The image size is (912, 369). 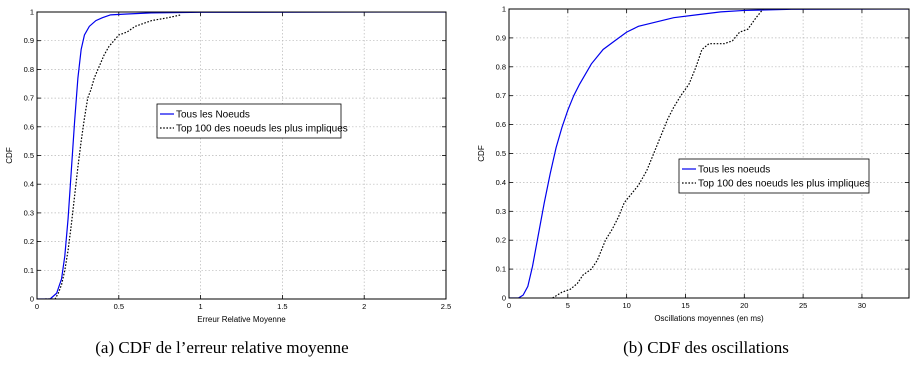 I want to click on legend-label-1: Tous les Noeuds, so click(x=213, y=115).